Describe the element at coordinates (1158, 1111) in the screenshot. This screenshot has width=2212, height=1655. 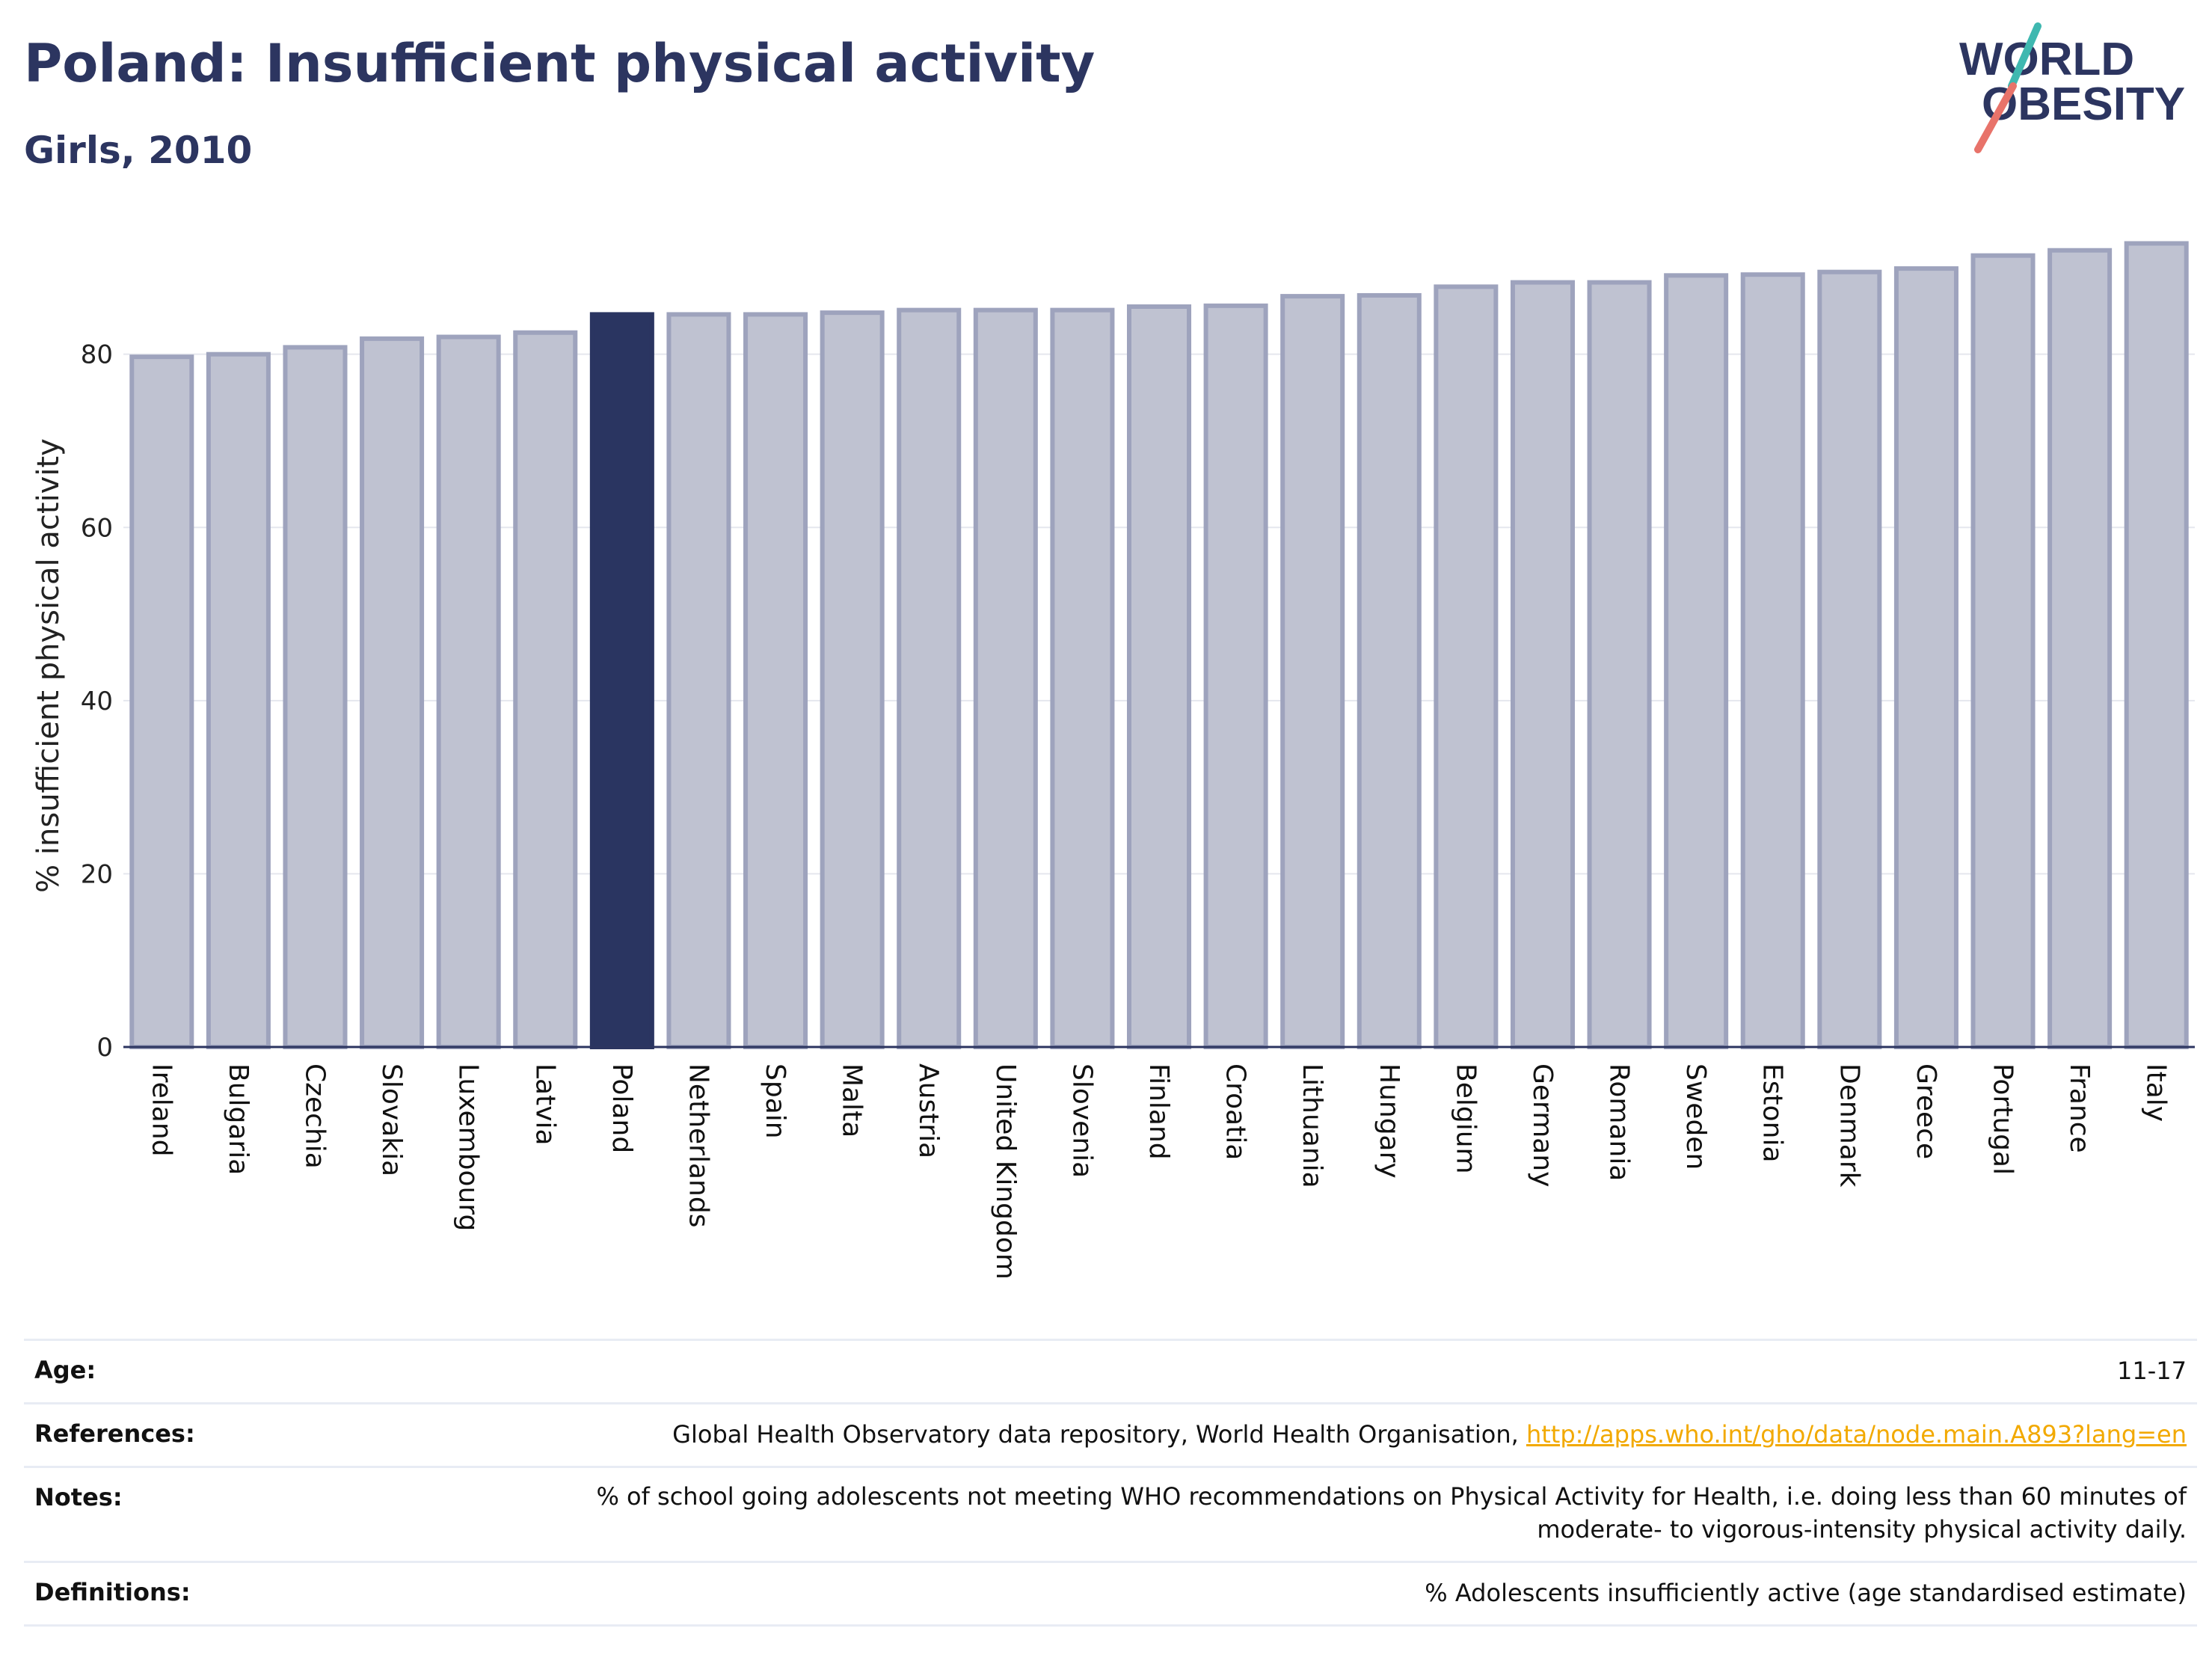
I see `x-tick-label: Finland` at that location.